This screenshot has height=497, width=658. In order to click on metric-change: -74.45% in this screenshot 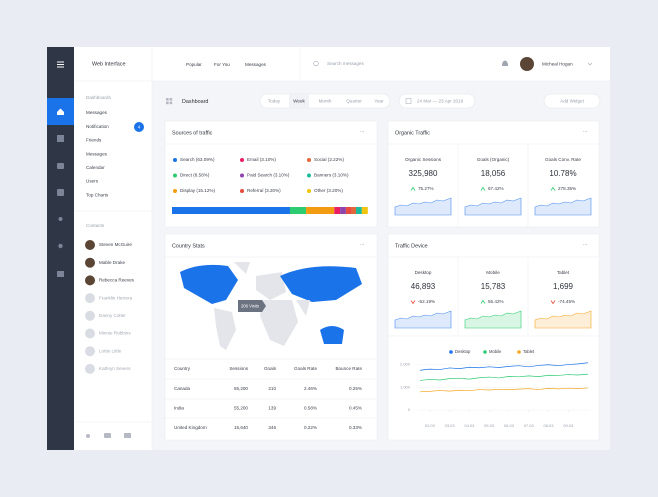, I will do `click(566, 301)`.